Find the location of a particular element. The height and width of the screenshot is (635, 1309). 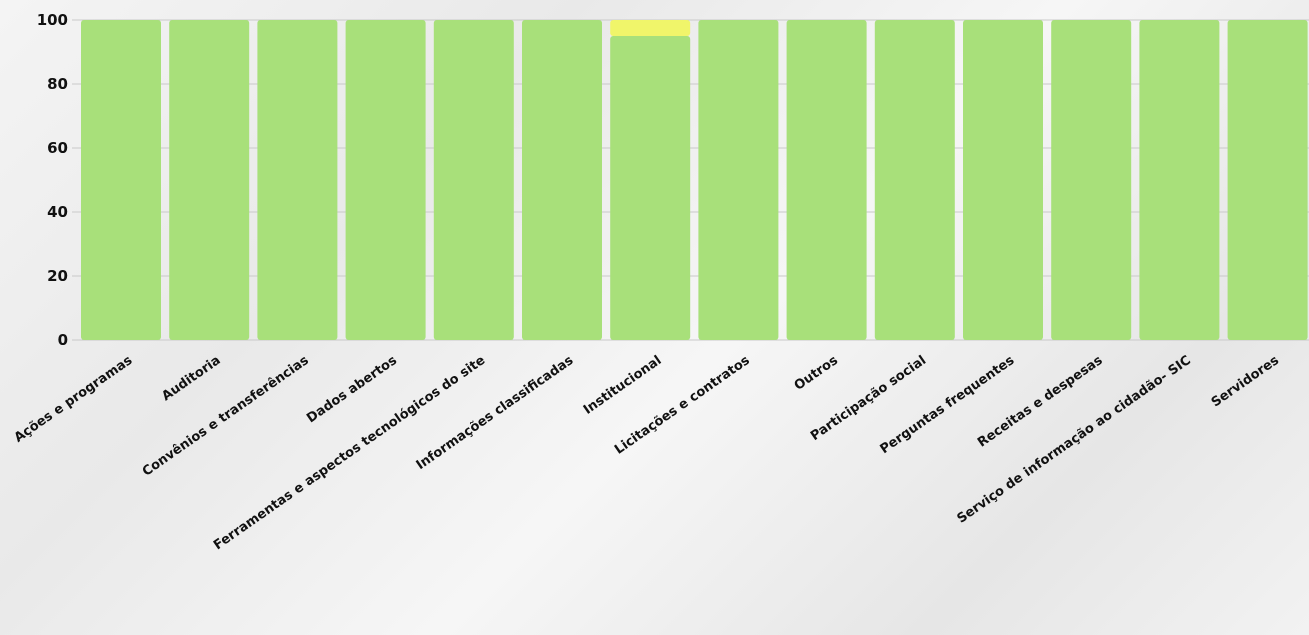

x-tick-label: Servidores is located at coordinates (1245, 382).